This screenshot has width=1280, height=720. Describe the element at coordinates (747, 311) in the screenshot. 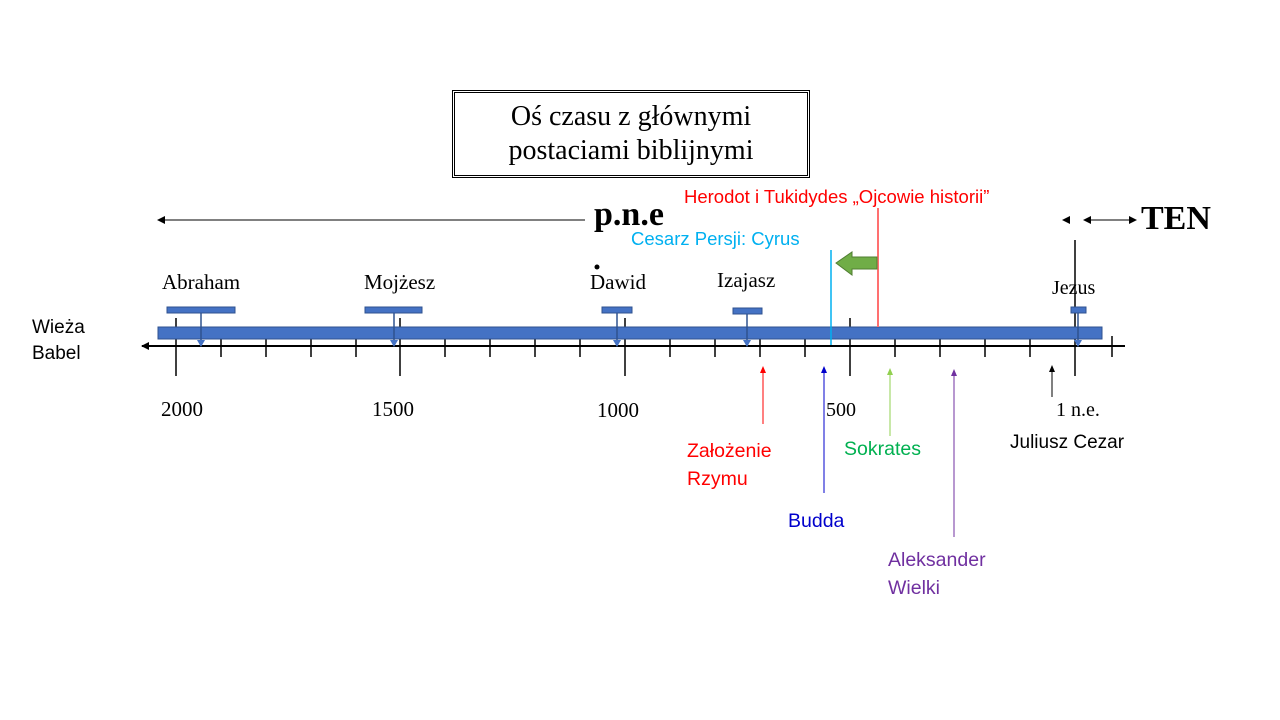

I see `izajasz-bar` at that location.